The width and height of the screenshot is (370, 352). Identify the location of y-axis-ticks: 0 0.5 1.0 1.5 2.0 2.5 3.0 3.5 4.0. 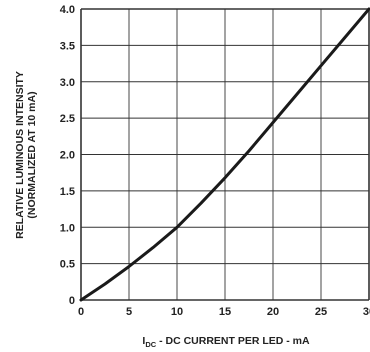
(67, 155).